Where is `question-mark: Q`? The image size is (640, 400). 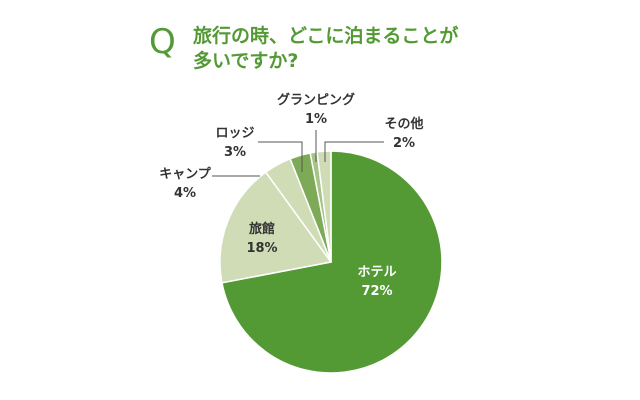 question-mark: Q is located at coordinates (162, 42).